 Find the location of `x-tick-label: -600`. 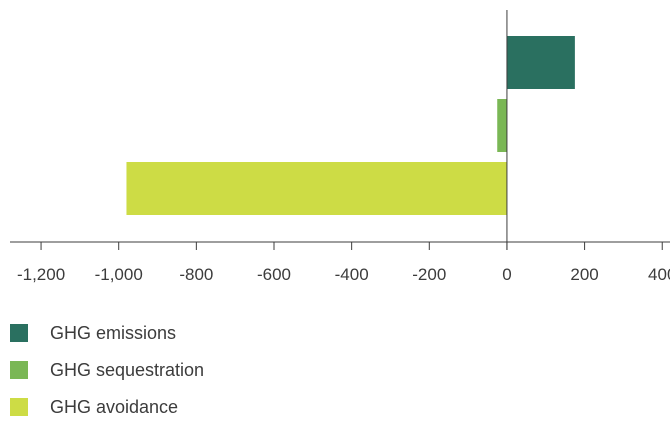

x-tick-label: -600 is located at coordinates (274, 274).